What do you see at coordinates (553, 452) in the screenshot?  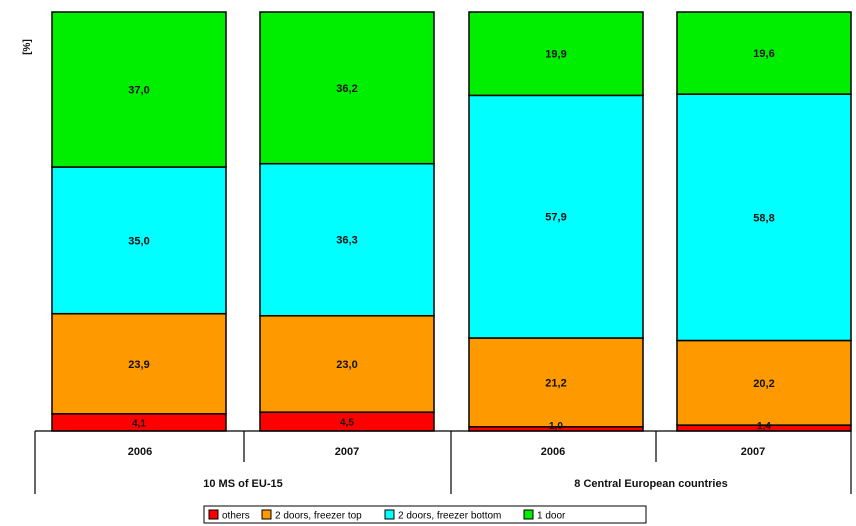 I see `category-label-3: 2006` at bounding box center [553, 452].